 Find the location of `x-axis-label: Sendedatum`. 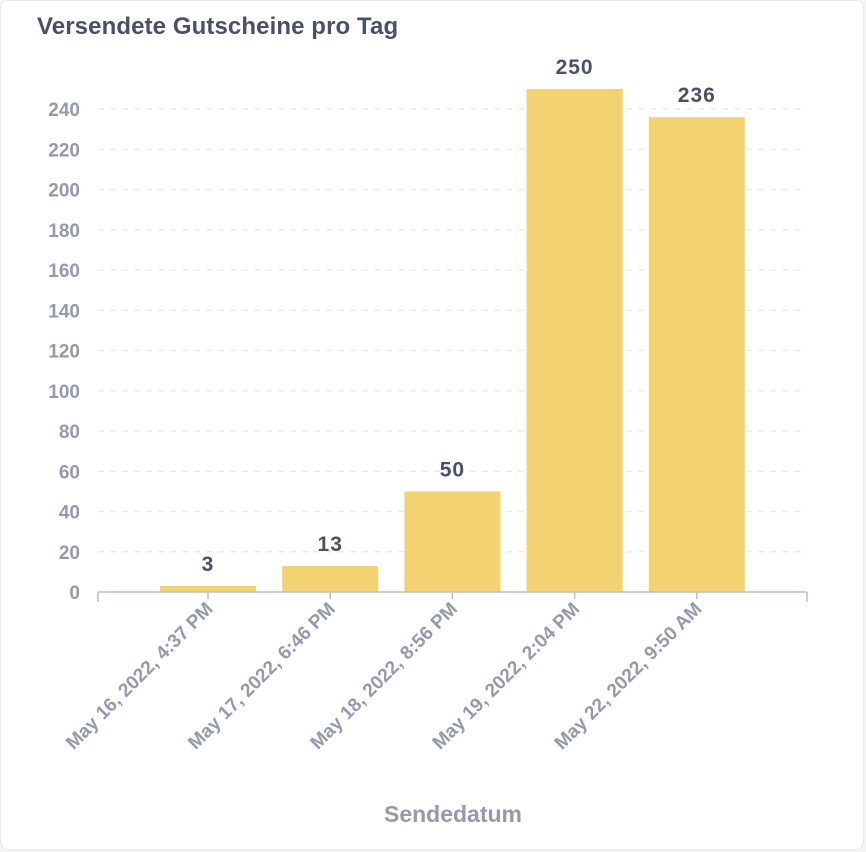

x-axis-label: Sendedatum is located at coordinates (453, 814).